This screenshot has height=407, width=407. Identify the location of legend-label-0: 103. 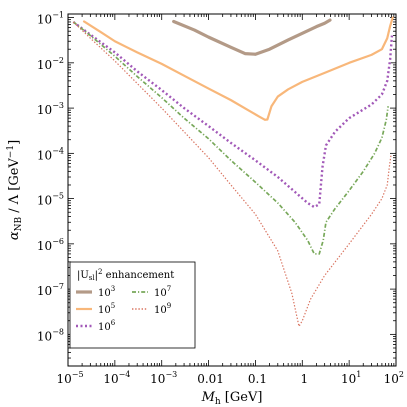
(106, 292).